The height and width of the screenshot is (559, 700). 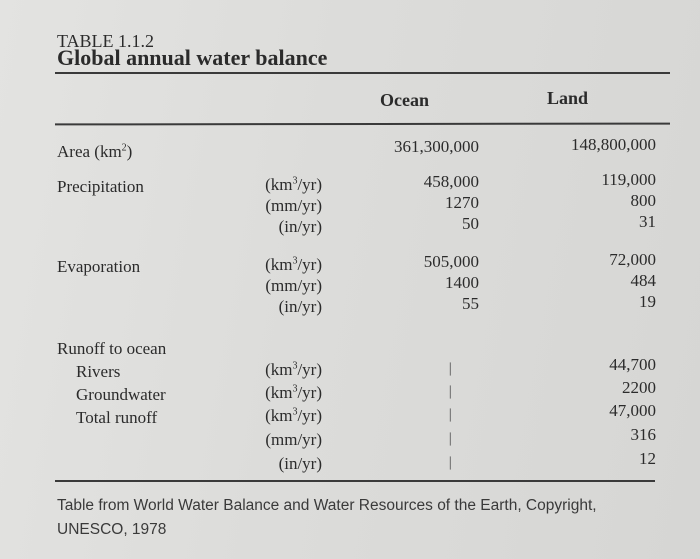 What do you see at coordinates (451, 261) in the screenshot?
I see `ocean-value: 505,000` at bounding box center [451, 261].